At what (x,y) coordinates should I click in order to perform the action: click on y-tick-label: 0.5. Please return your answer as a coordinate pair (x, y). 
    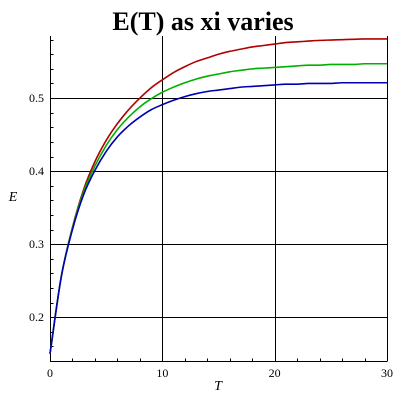
    Looking at the image, I should click on (36, 98).